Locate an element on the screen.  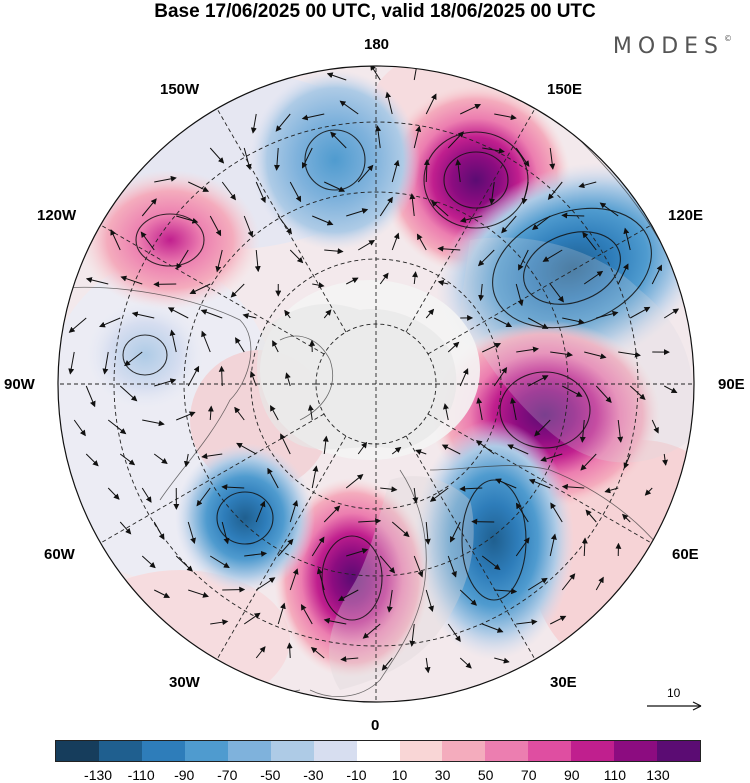
reference-vector: 10 is located at coordinates (675, 701).